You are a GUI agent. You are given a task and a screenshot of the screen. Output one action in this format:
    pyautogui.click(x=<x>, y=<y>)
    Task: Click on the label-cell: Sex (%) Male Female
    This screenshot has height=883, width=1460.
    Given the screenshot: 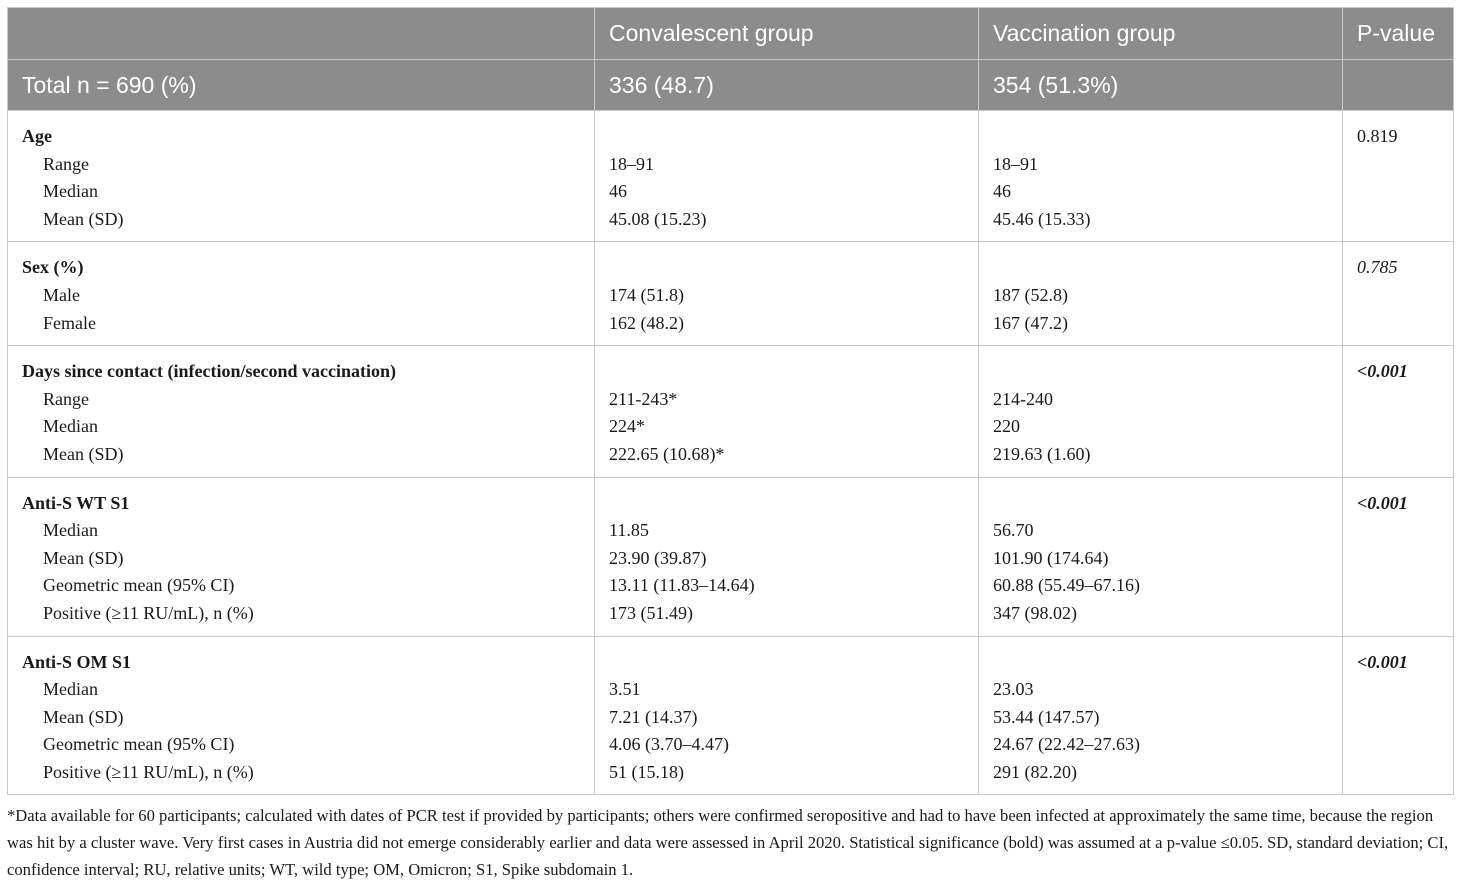 What is the action you would take?
    pyautogui.click(x=301, y=294)
    